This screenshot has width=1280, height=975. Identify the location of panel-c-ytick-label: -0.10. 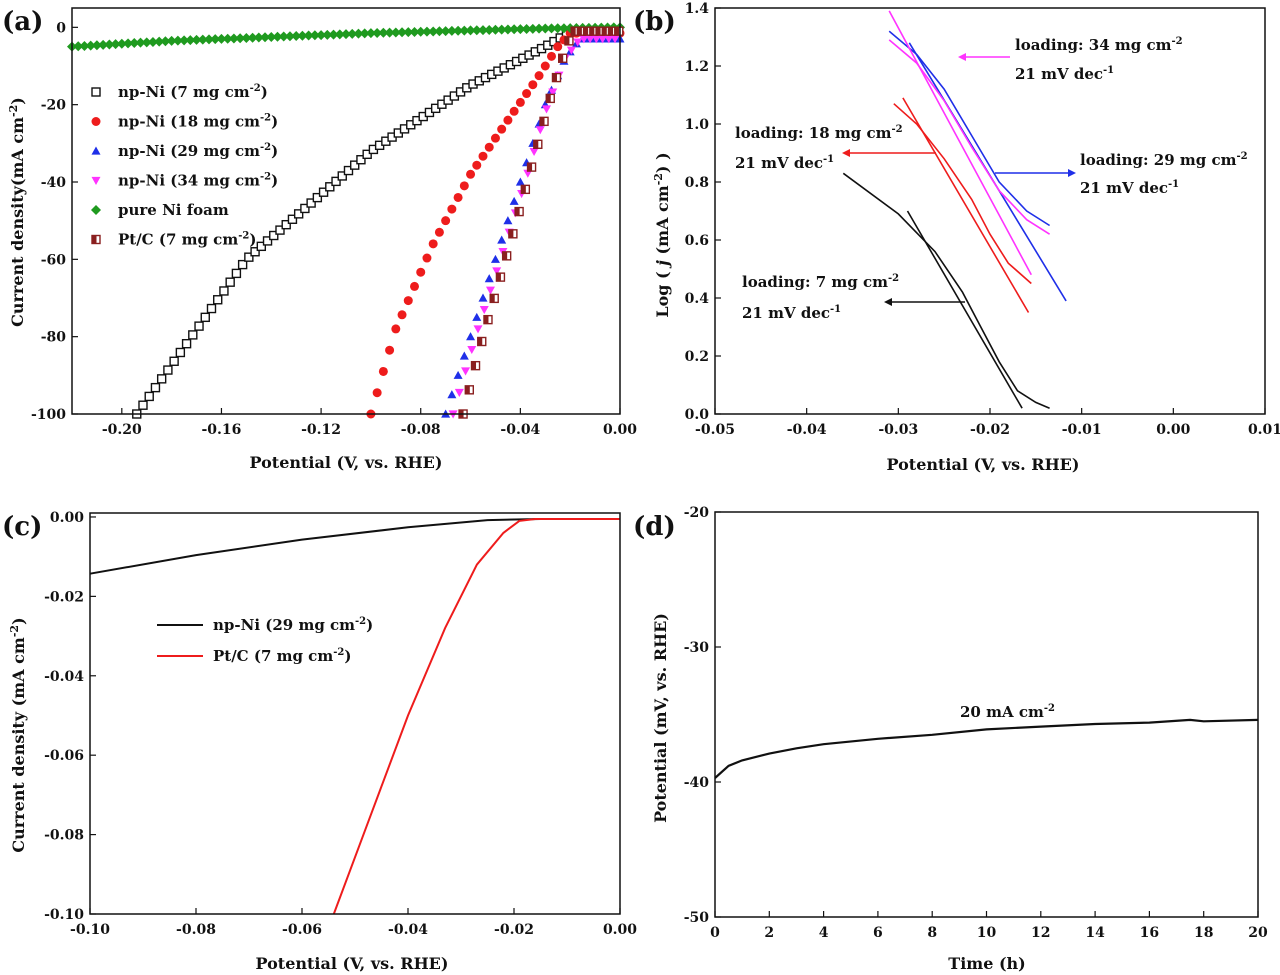
(64, 915).